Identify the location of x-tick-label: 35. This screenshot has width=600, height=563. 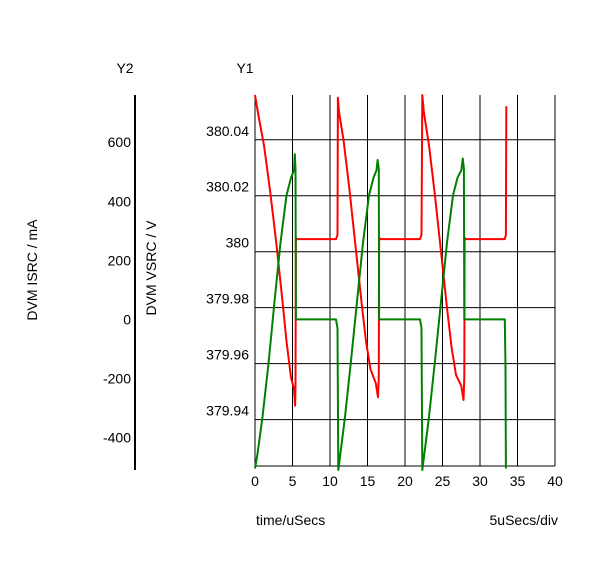
(518, 481).